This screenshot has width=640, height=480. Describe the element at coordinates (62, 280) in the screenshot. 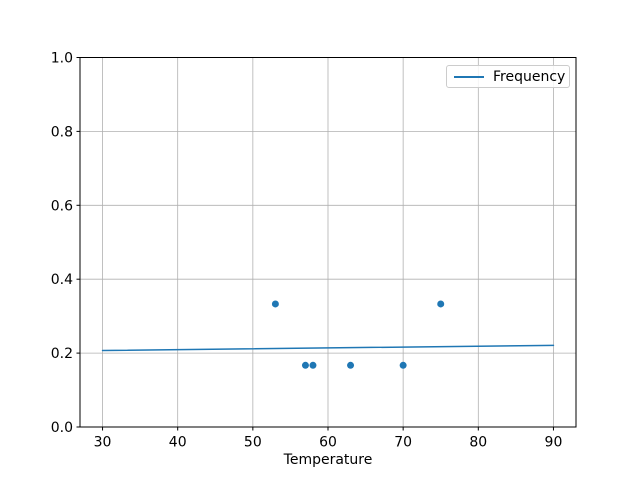

I see `y-tick-label: 0.4` at that location.